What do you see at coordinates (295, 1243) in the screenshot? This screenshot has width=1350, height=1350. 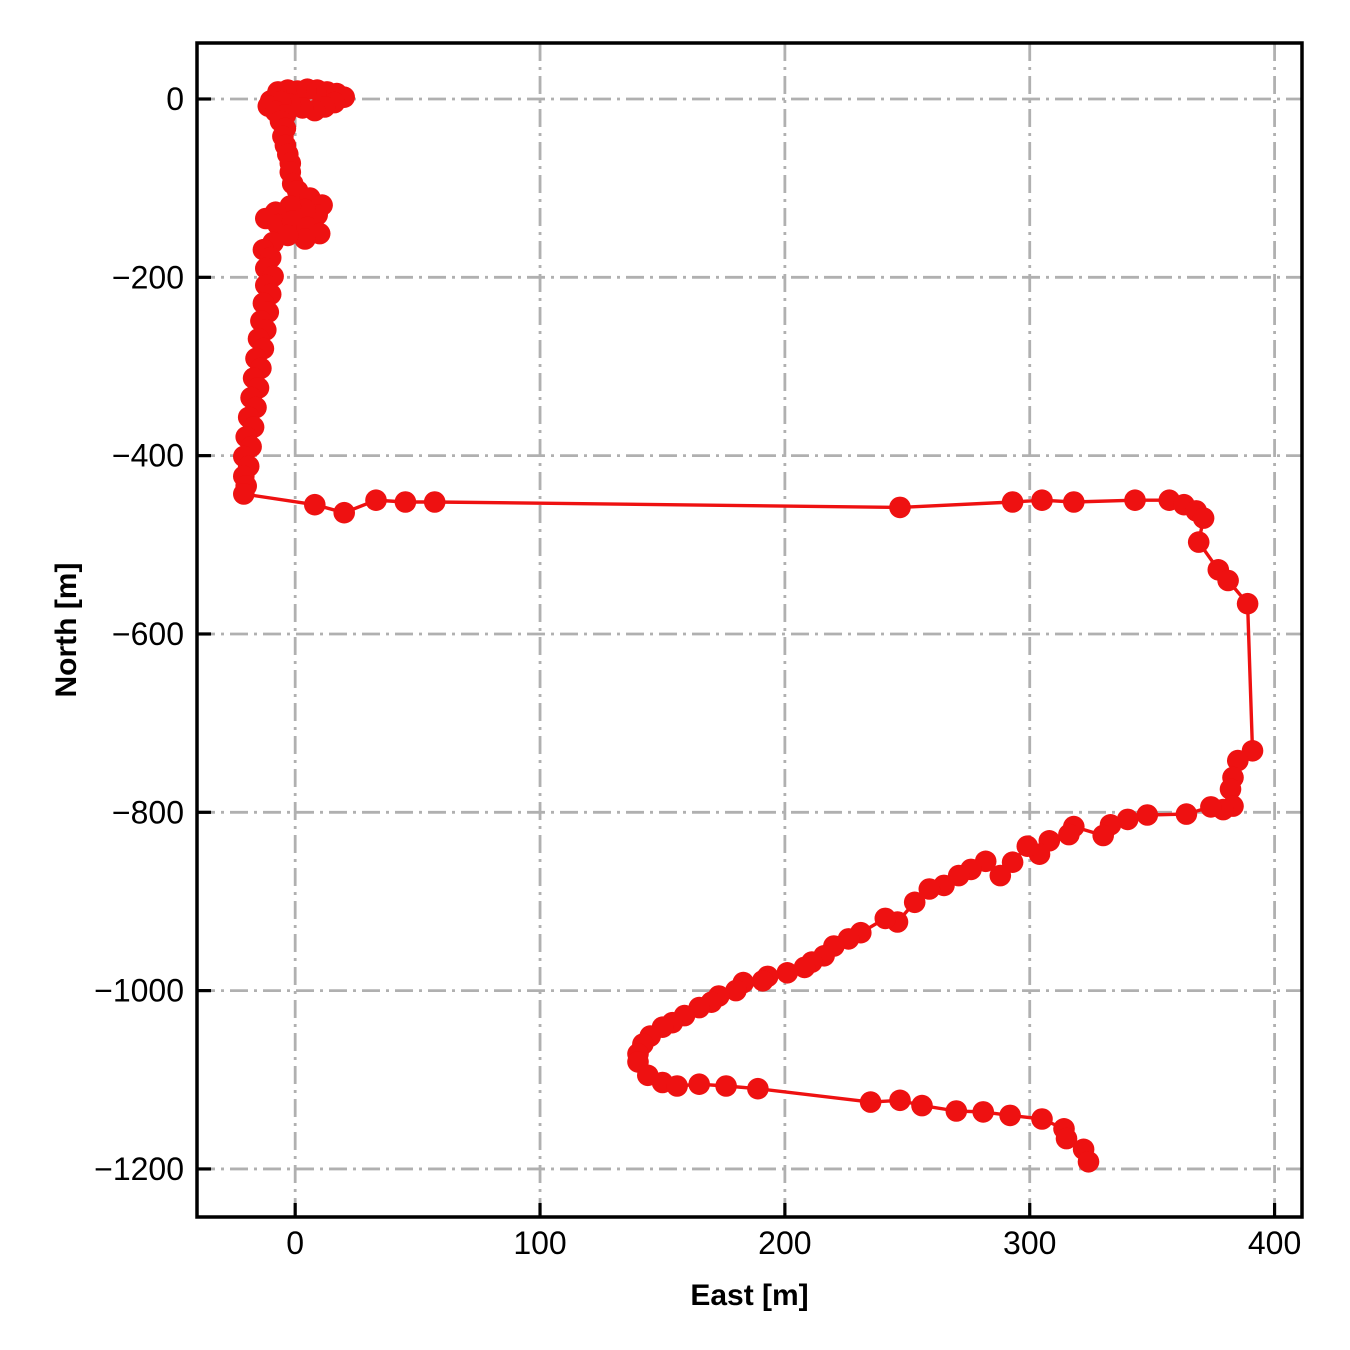 I see `x-tick-label: 0` at bounding box center [295, 1243].